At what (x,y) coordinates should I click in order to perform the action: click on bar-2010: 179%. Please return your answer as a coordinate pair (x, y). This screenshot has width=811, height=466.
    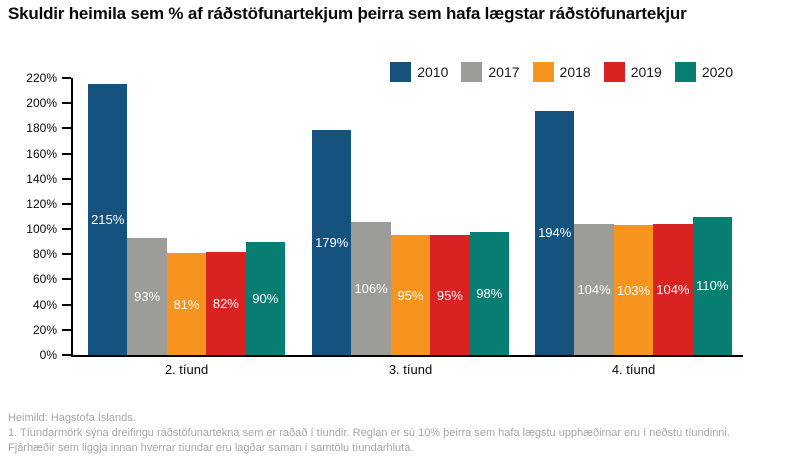
    Looking at the image, I should click on (332, 242).